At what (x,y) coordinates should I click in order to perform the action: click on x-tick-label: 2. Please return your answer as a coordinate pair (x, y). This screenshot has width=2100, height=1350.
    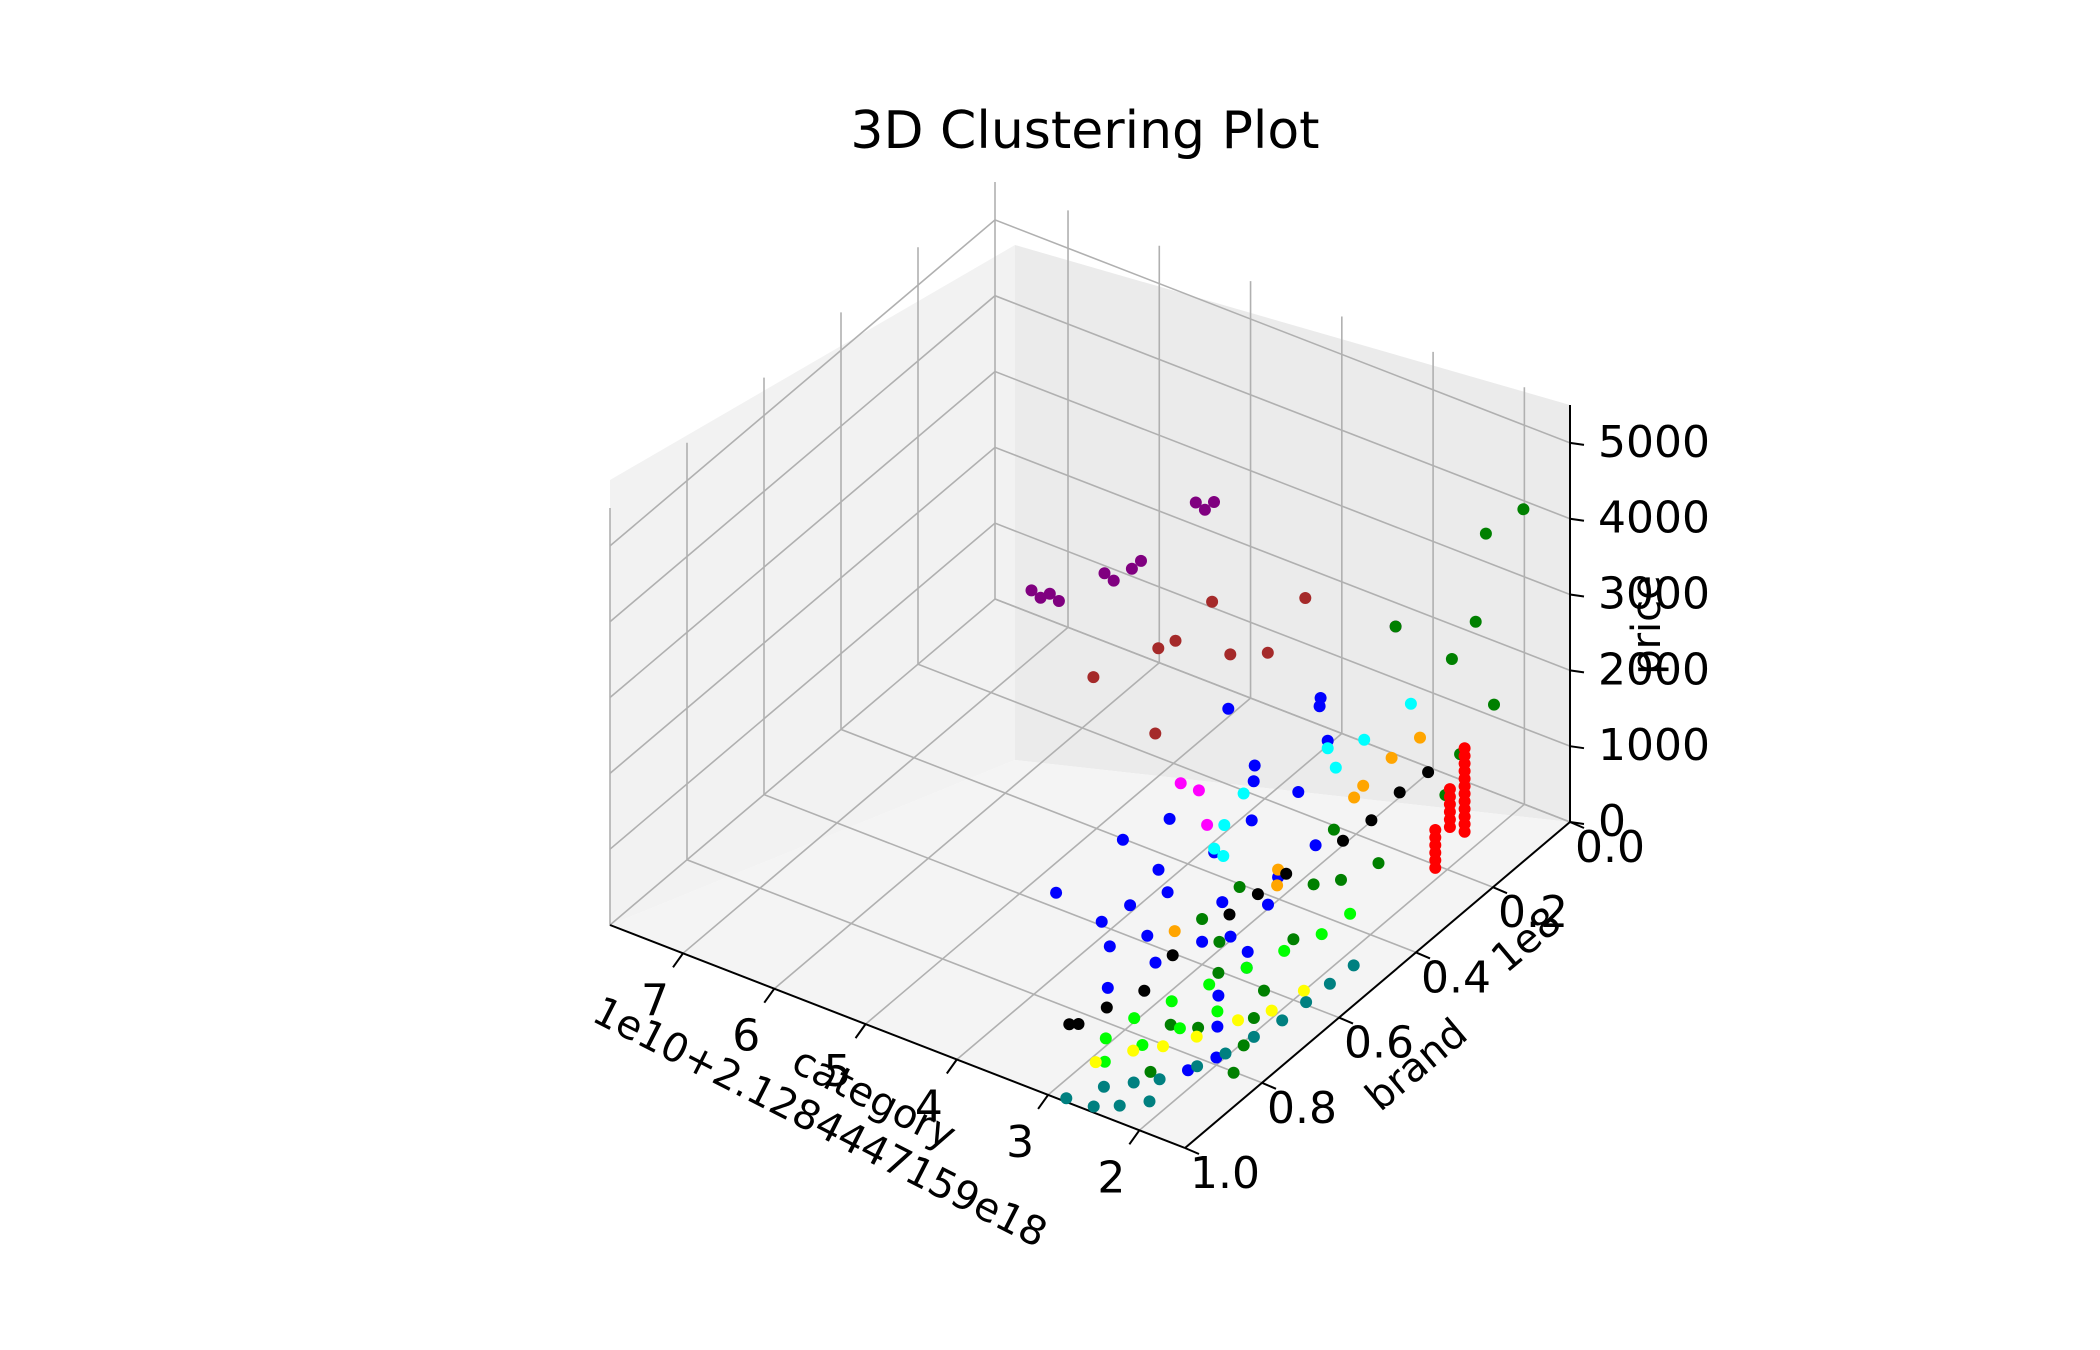
    Looking at the image, I should click on (1111, 1177).